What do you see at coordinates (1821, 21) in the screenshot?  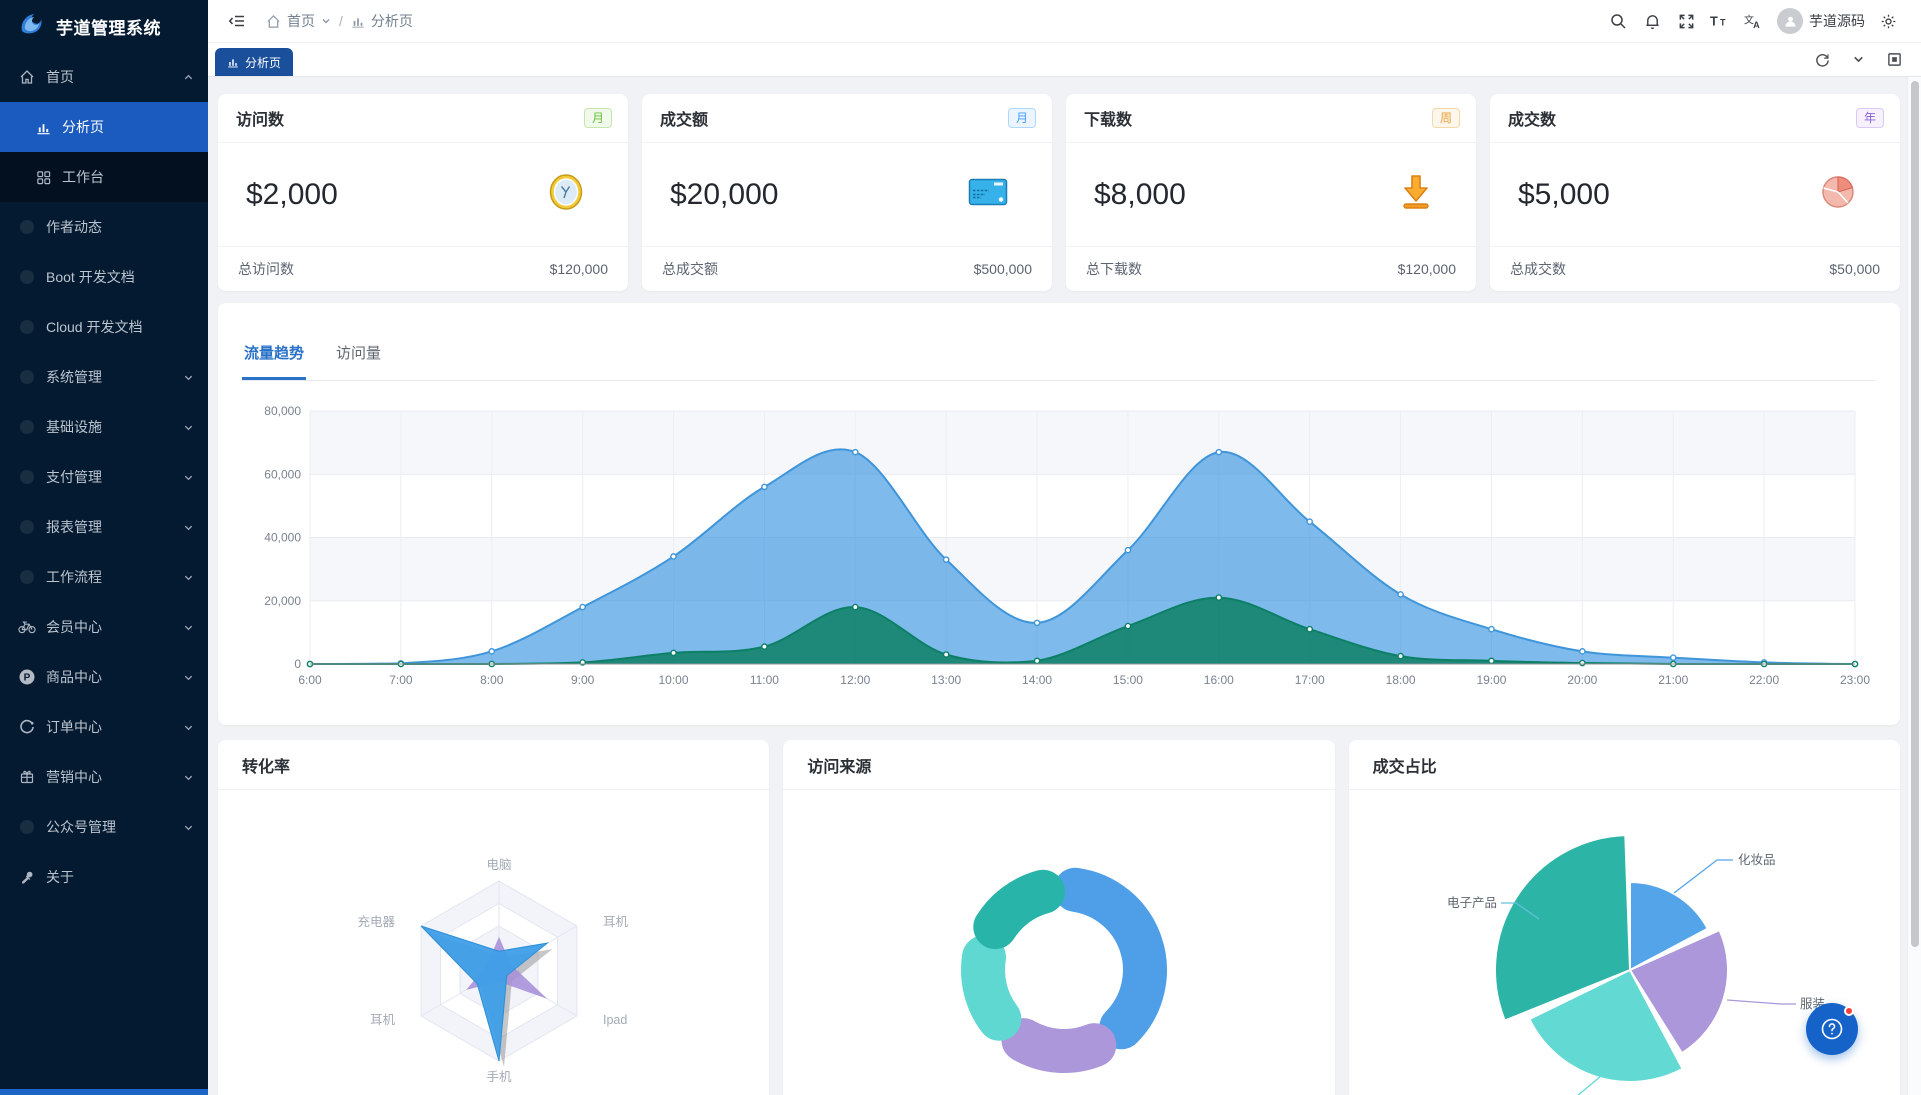 I see `user-menu: 芋道源码` at bounding box center [1821, 21].